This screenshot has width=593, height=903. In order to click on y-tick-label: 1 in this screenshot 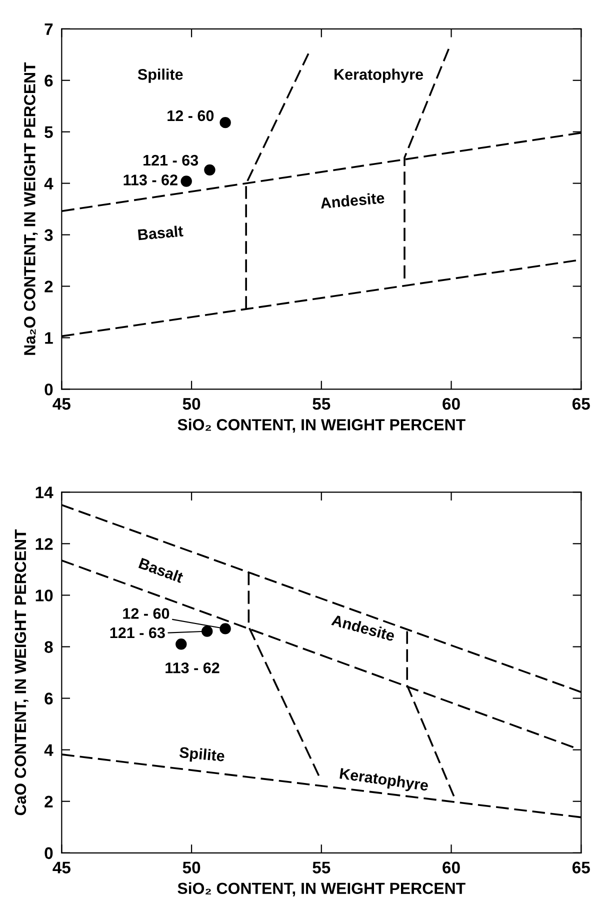, I will do `click(49, 338)`.